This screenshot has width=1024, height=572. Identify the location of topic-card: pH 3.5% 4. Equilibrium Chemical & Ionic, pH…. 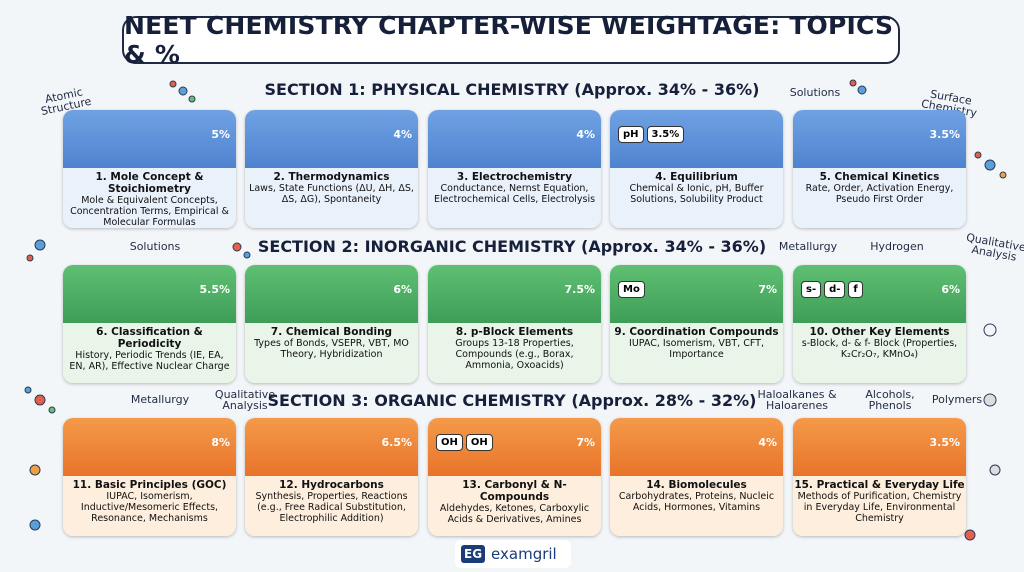
(696, 169).